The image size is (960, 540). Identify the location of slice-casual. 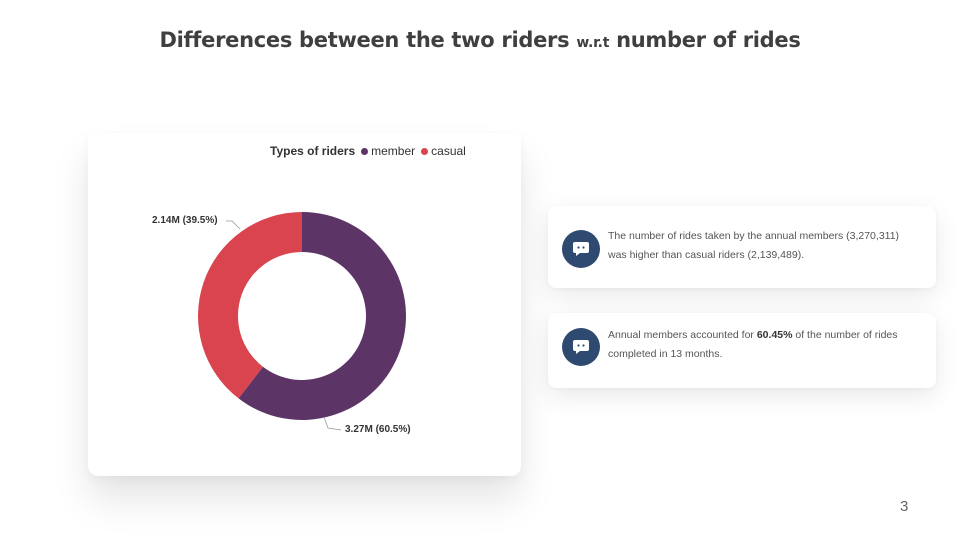
(250, 305).